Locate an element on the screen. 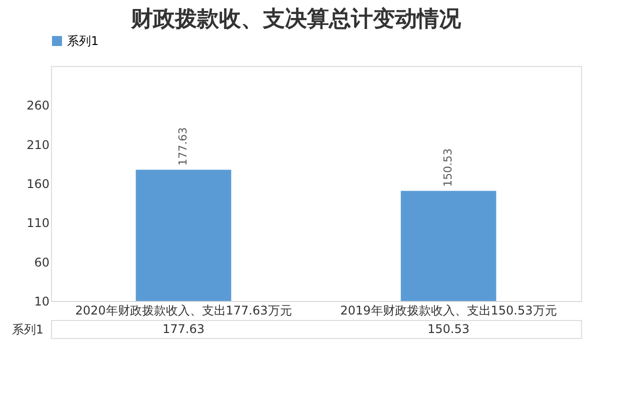 Image resolution: width=640 pixels, height=411 pixels. chart-title: 财政拨款收、支决算总计变动情况 is located at coordinates (296, 19).